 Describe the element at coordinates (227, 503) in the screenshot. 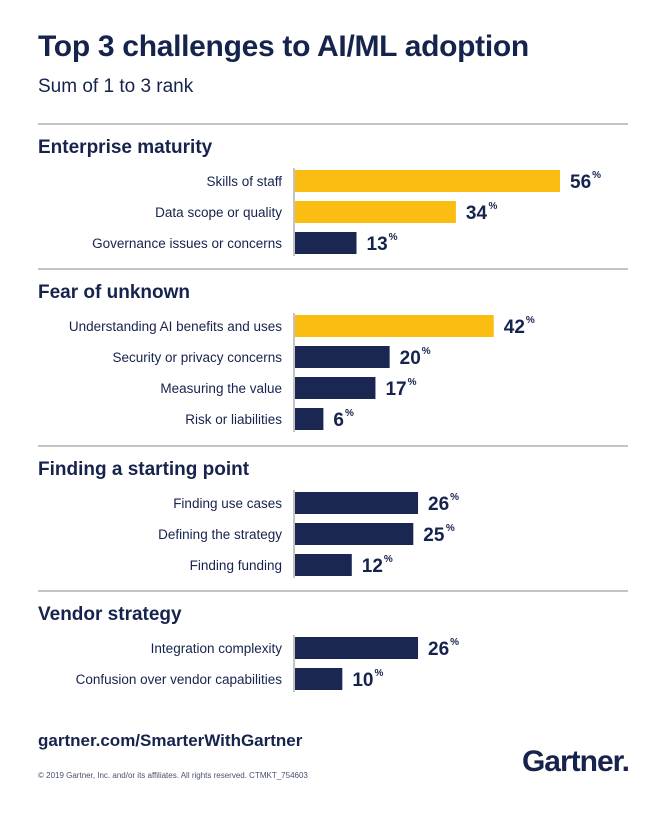

I see `category-label: Finding use cases` at that location.